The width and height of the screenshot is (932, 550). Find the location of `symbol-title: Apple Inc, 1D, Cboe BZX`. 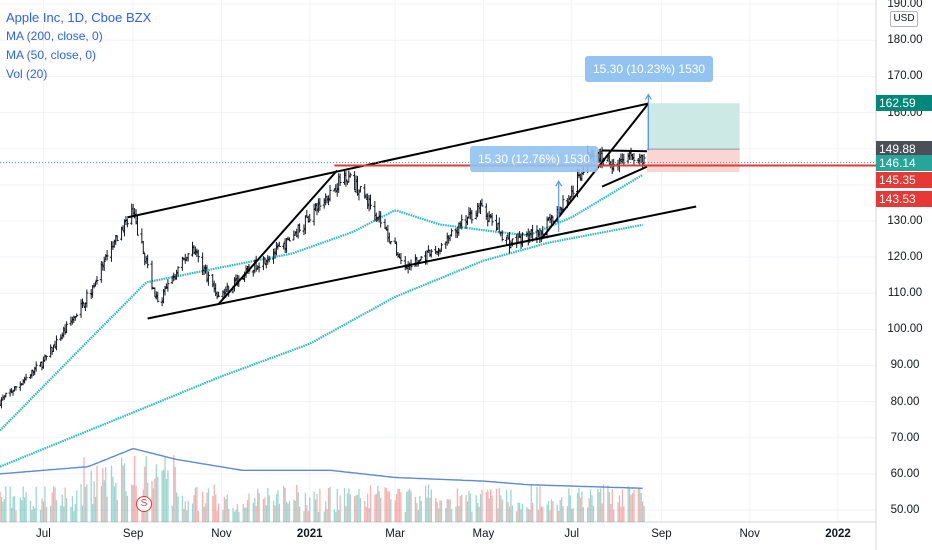

symbol-title: Apple Inc, 1D, Cboe BZX is located at coordinates (79, 17).